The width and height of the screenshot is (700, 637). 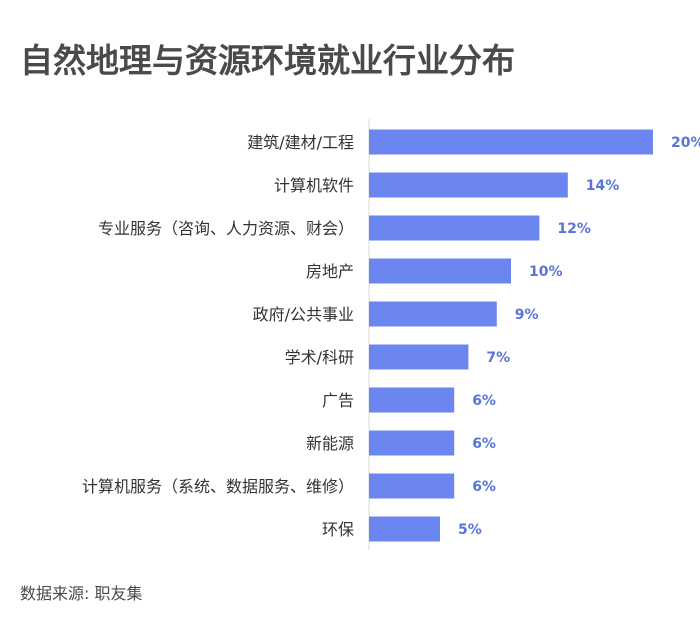 What do you see at coordinates (267, 60) in the screenshot?
I see `chart-title: 自然地理与资源环境就业行业分布` at bounding box center [267, 60].